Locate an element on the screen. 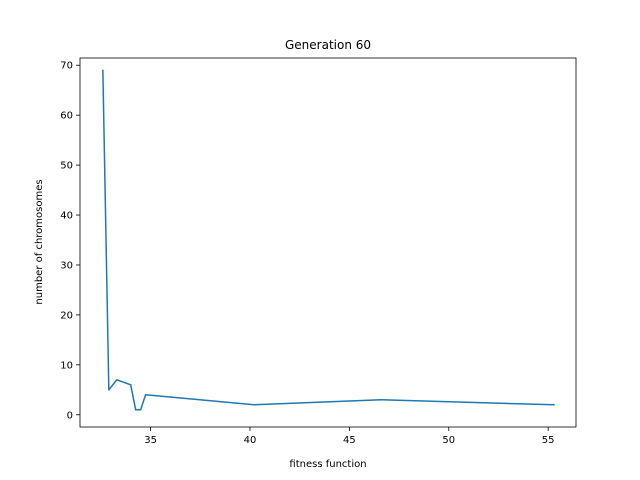 Image resolution: width=640 pixels, height=480 pixels. y-axis-ticks: 0 10 20 30 40 50 60 70 is located at coordinates (70, 241).